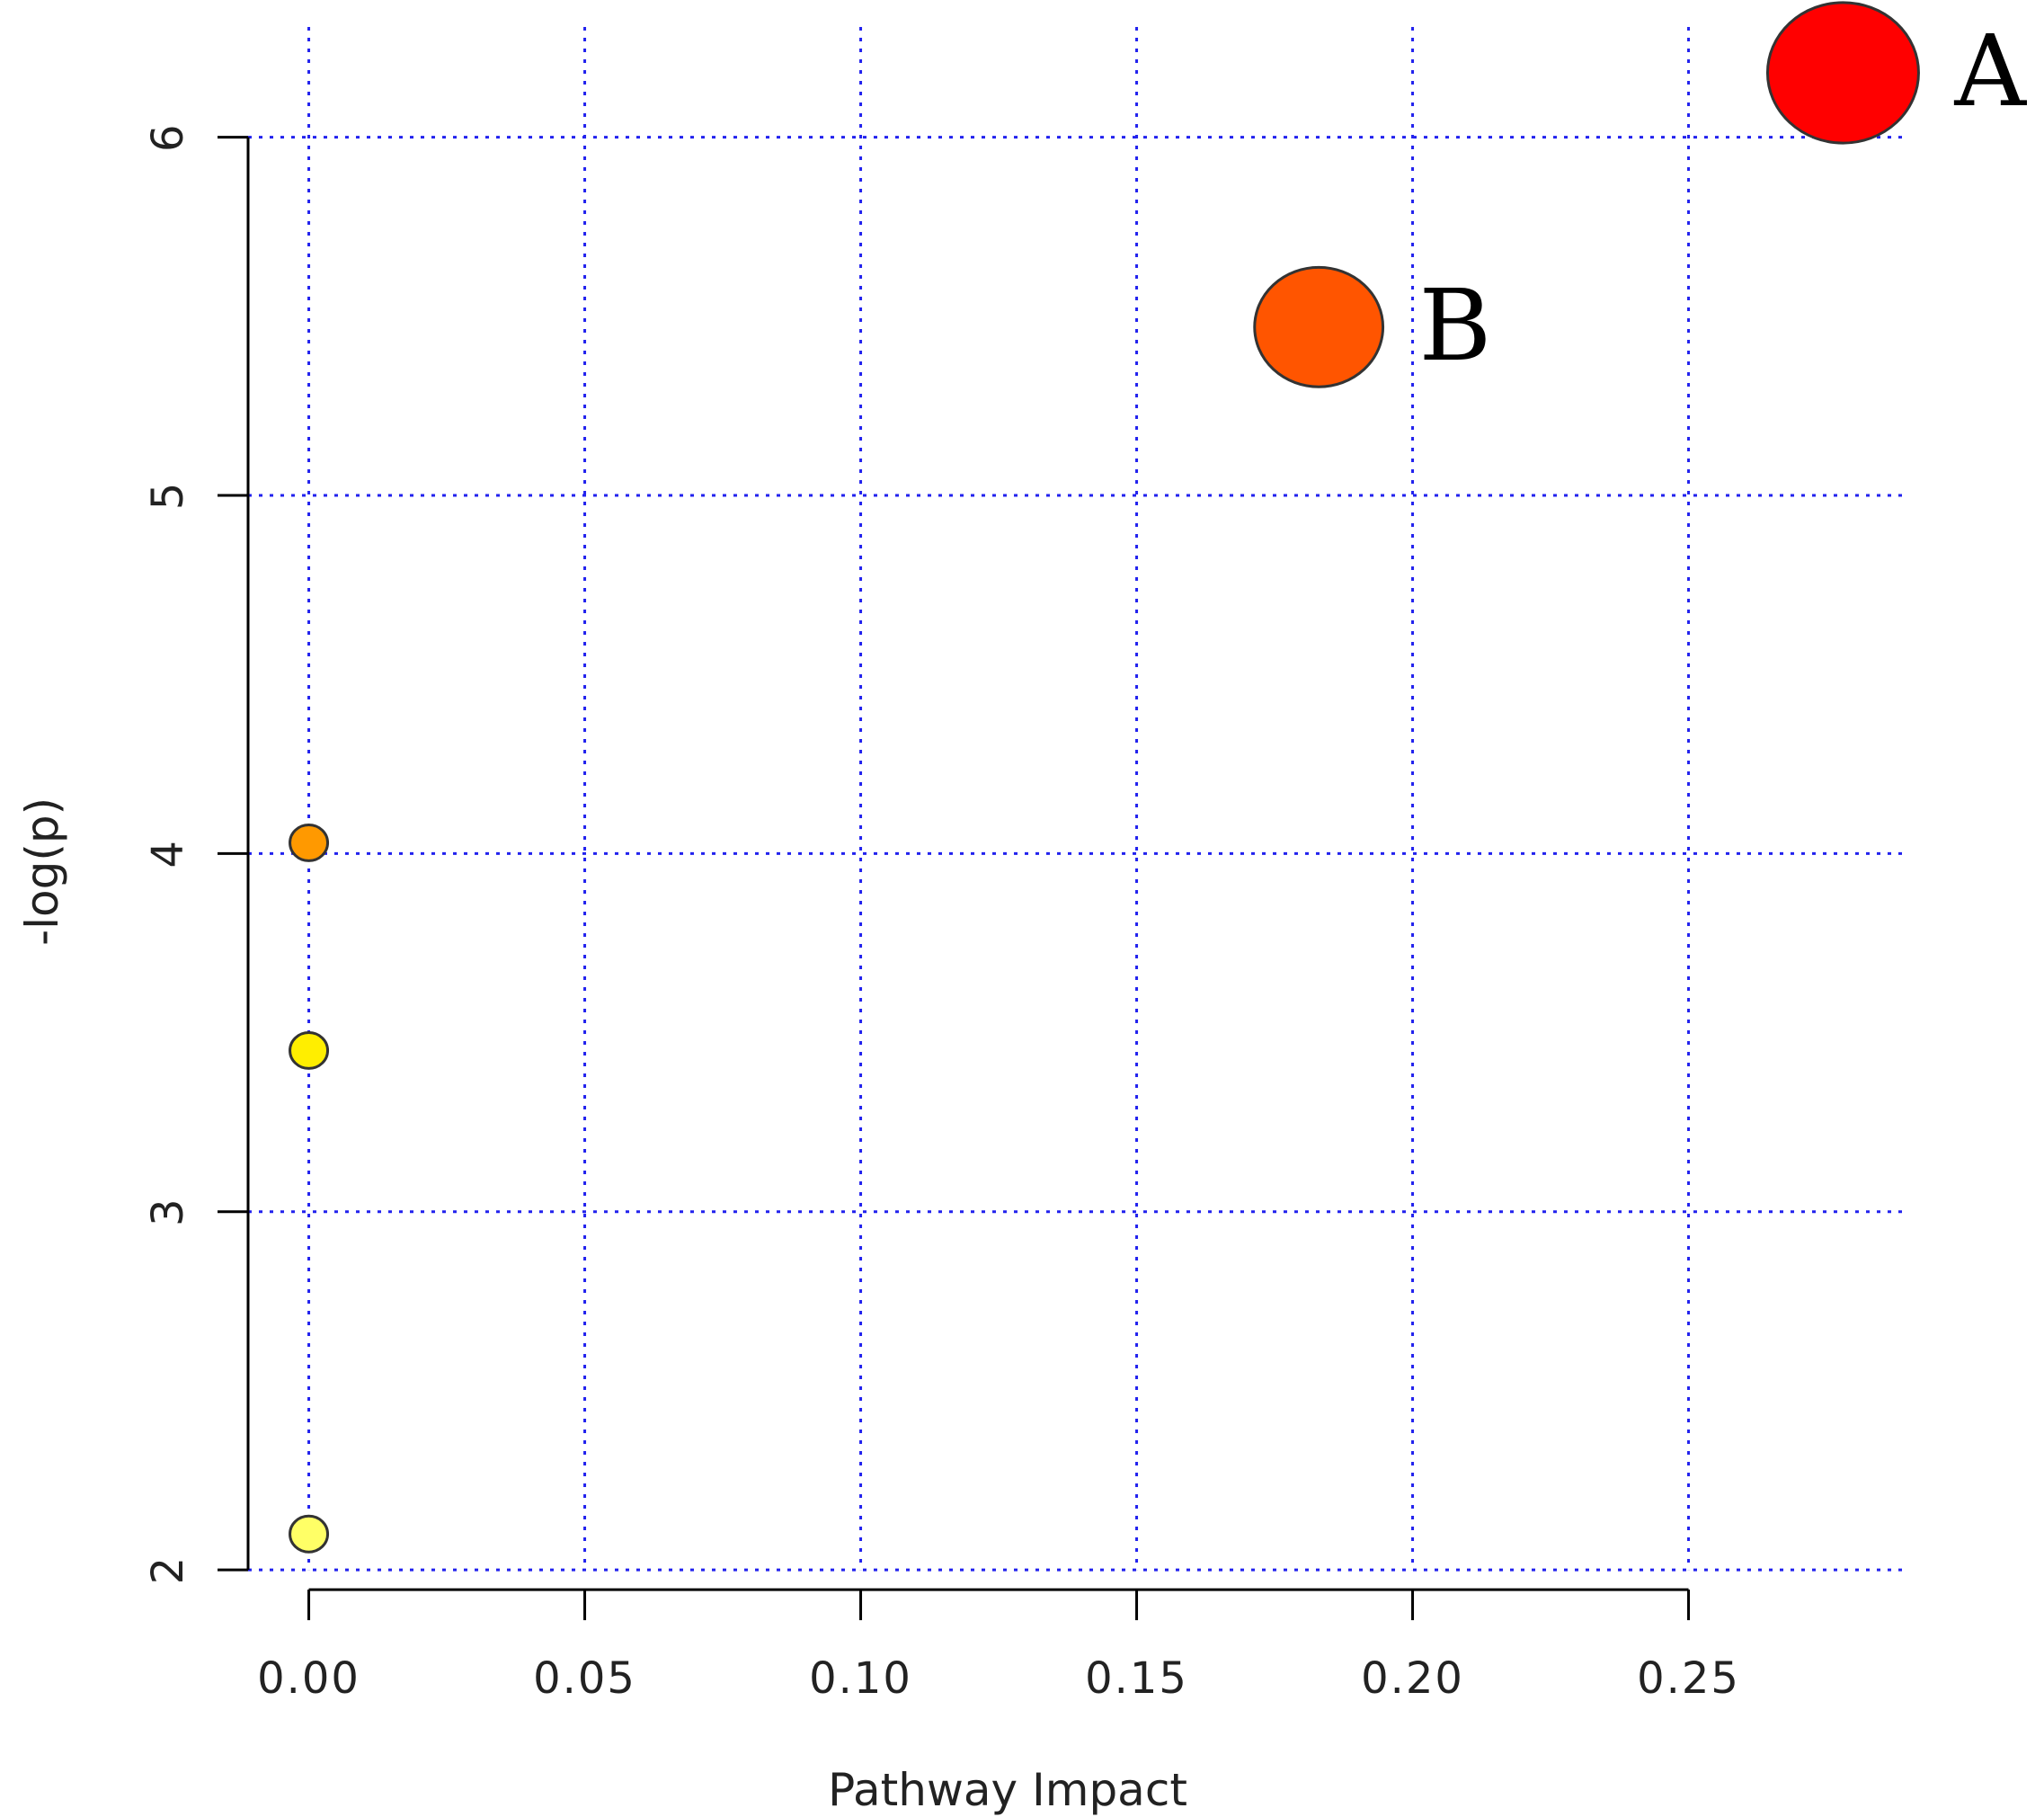 This screenshot has height=1817, width=2044. What do you see at coordinates (998, 1647) in the screenshot?
I see `x-axis-ticks: 0.00 0.05 0.10 0.15 0.20 0.25` at bounding box center [998, 1647].